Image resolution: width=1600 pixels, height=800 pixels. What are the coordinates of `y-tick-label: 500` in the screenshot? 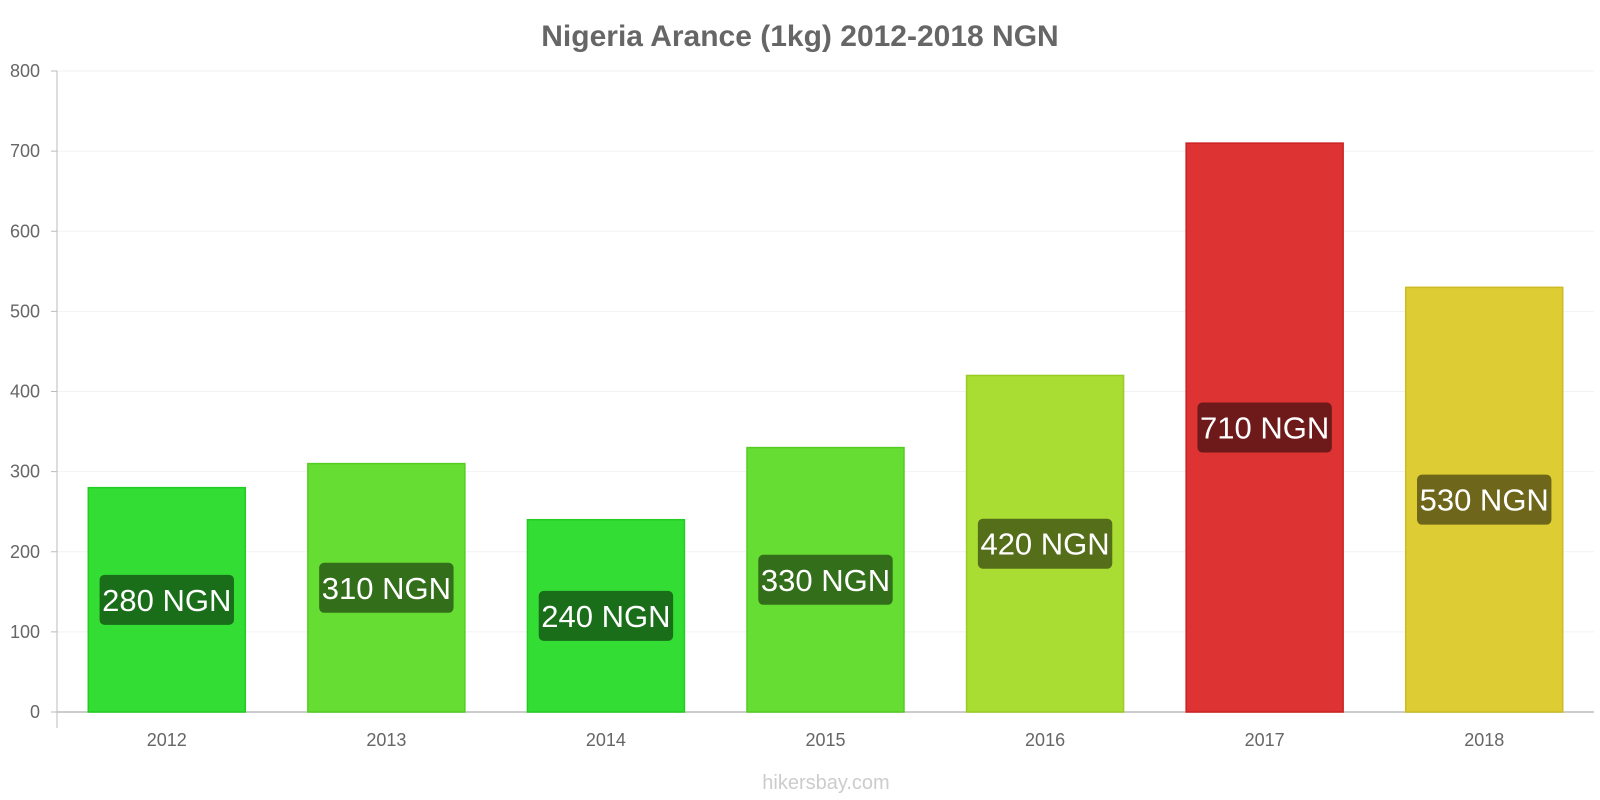 It's located at (25, 311).